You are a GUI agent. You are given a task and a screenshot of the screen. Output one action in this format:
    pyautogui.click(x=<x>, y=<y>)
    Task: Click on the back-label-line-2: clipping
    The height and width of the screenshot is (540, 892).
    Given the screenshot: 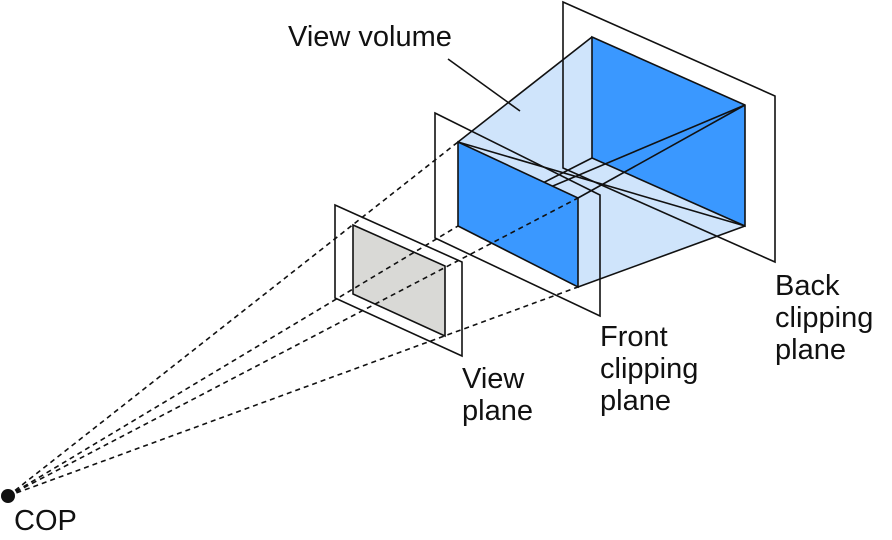 What is the action you would take?
    pyautogui.click(x=824, y=318)
    